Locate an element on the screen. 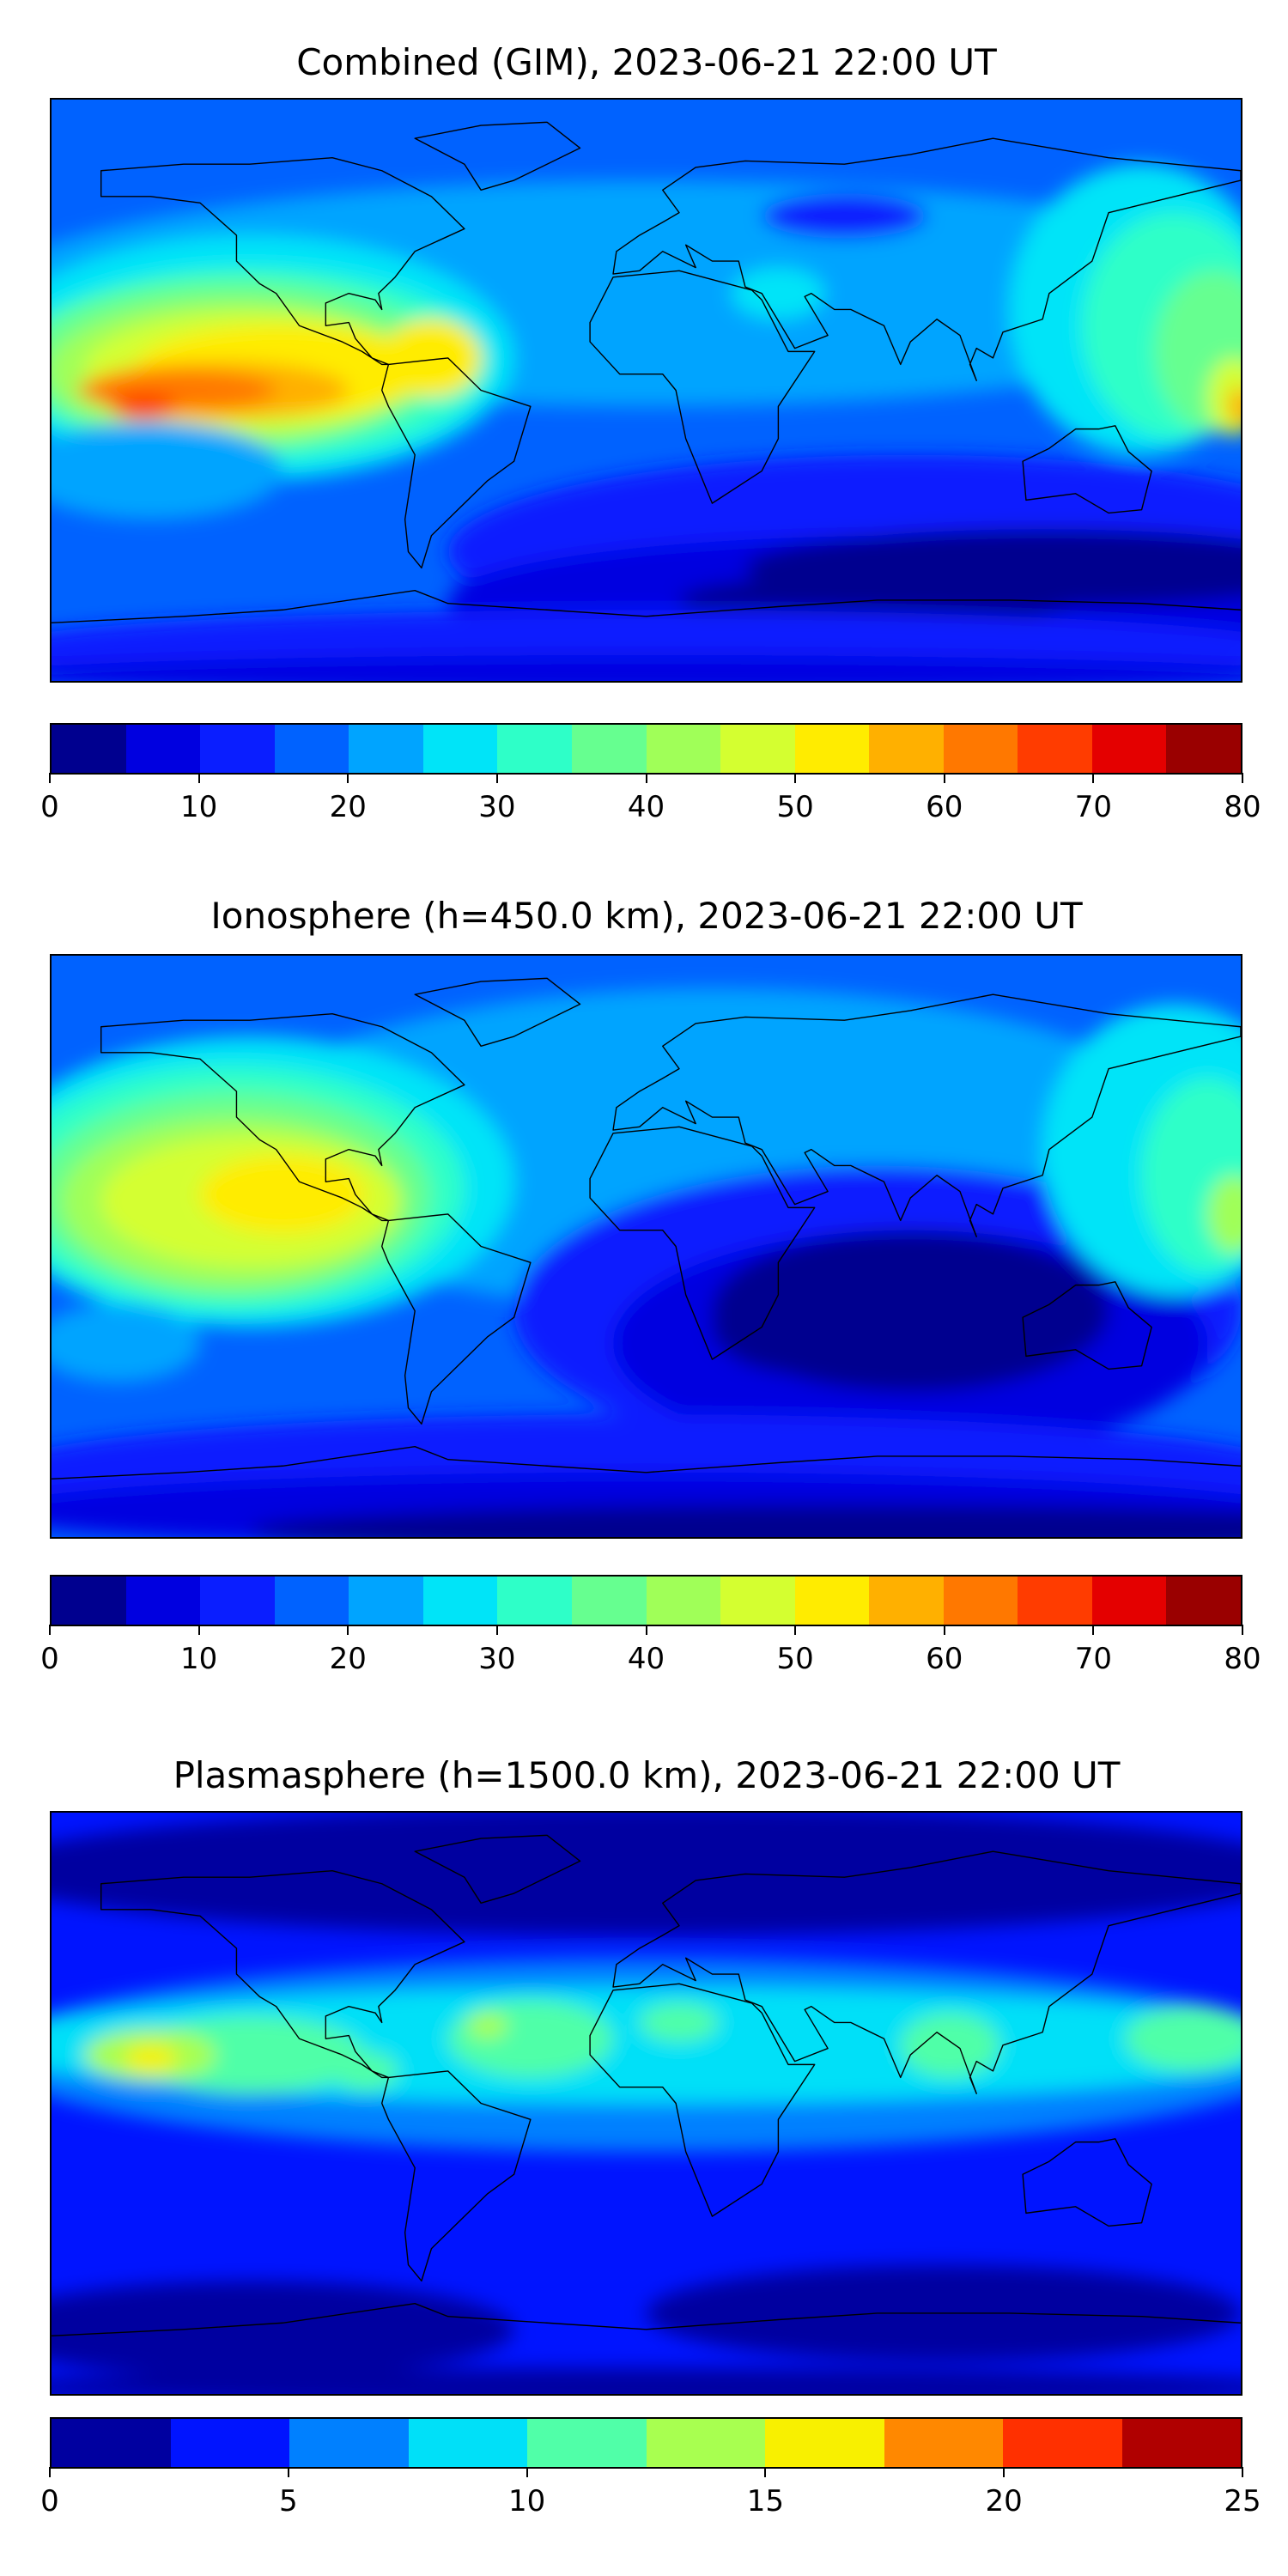 The width and height of the screenshot is (1288, 2576). colorbar-ticks-combined: 0 10 20 30 40 50 60 70 80 is located at coordinates (651, 799).